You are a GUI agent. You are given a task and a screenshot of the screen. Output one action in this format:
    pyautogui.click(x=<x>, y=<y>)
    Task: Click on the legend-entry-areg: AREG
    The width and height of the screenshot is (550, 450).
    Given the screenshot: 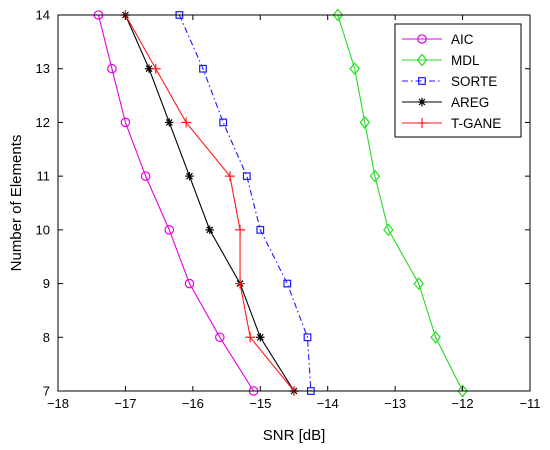 What is the action you would take?
    pyautogui.click(x=445, y=102)
    